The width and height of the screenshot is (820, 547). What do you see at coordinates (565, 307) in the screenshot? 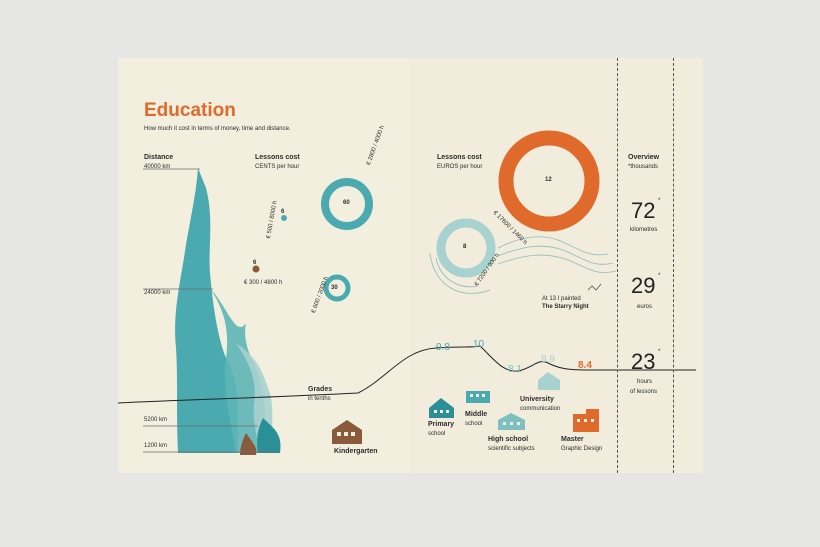
I see `starry-line2: The Starry Night` at bounding box center [565, 307].